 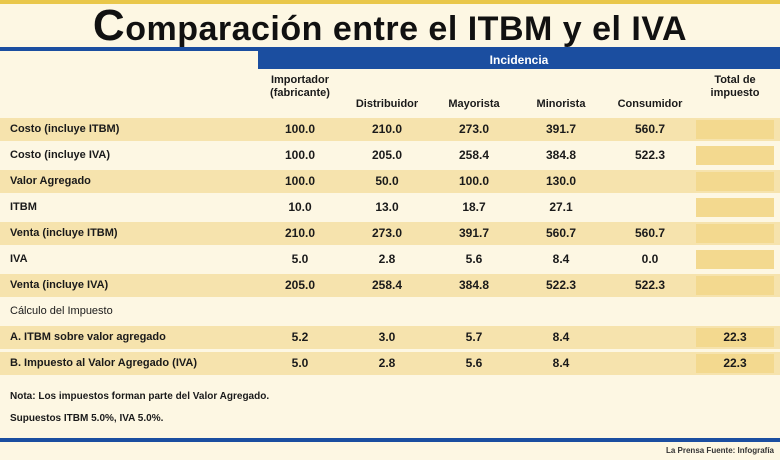 I want to click on table-row: ITBM 10.0 13.0 18.7 27.1, so click(x=390, y=207).